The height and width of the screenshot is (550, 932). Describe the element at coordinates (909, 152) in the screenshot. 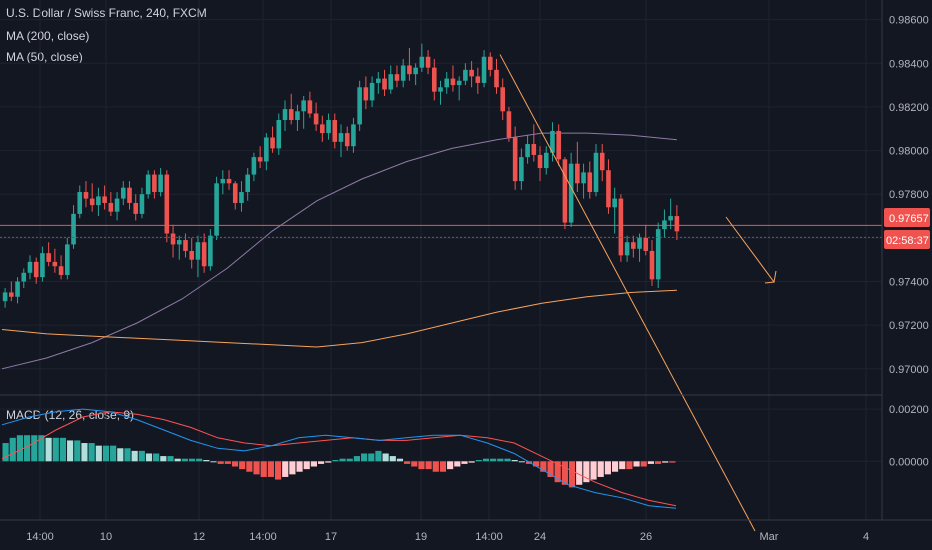

I see `price-tick-label: 0.98000` at that location.